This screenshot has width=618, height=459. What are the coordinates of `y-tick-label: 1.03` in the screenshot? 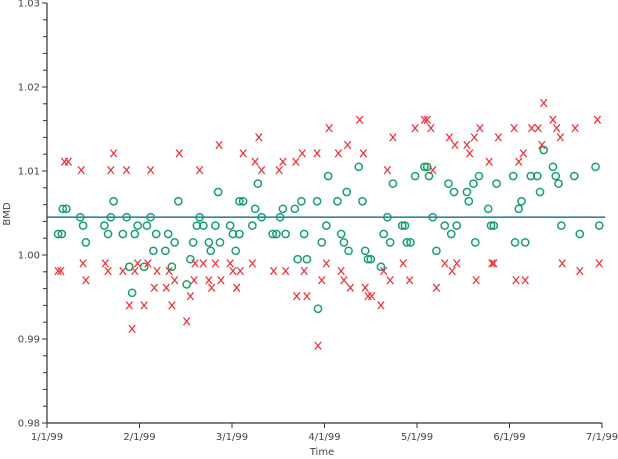 It's located at (29, 5).